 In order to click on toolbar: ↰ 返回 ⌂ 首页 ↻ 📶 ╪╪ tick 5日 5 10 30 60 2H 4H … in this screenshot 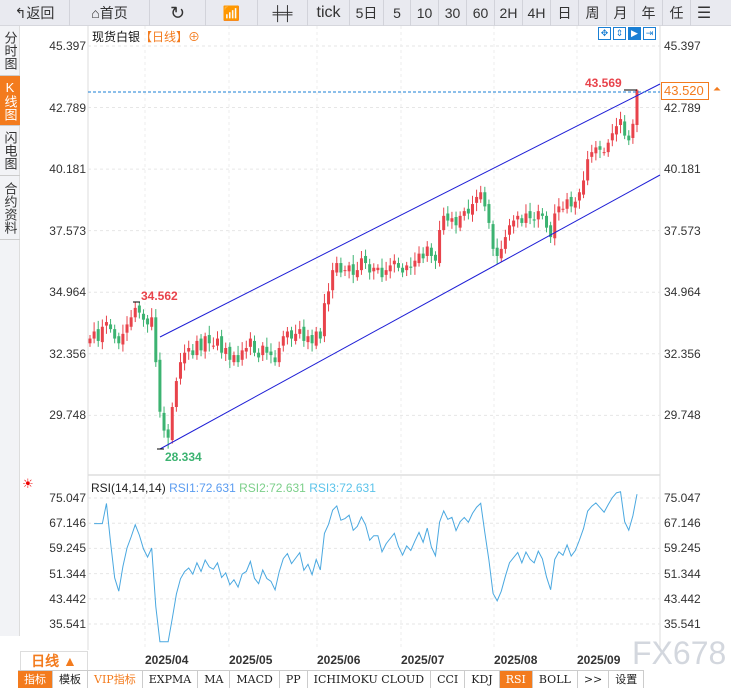, I will do `click(365, 13)`.